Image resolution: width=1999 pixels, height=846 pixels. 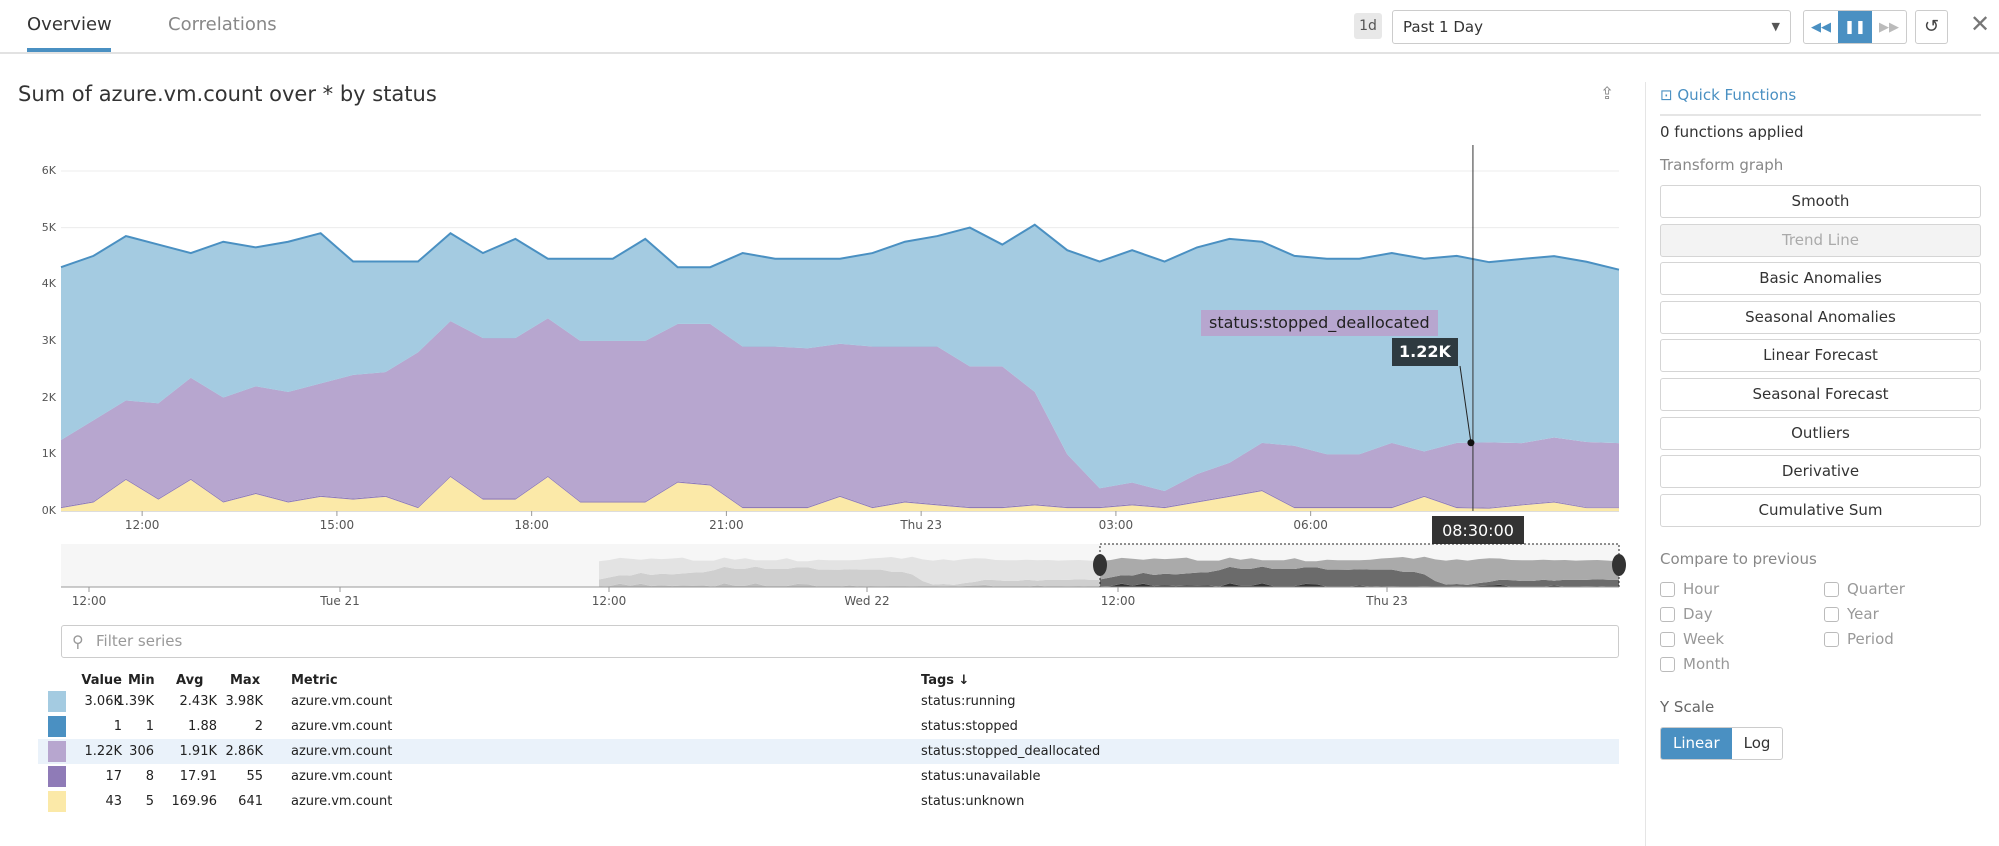 What do you see at coordinates (1855, 27) in the screenshot?
I see `pause-icon: ❚❚` at bounding box center [1855, 27].